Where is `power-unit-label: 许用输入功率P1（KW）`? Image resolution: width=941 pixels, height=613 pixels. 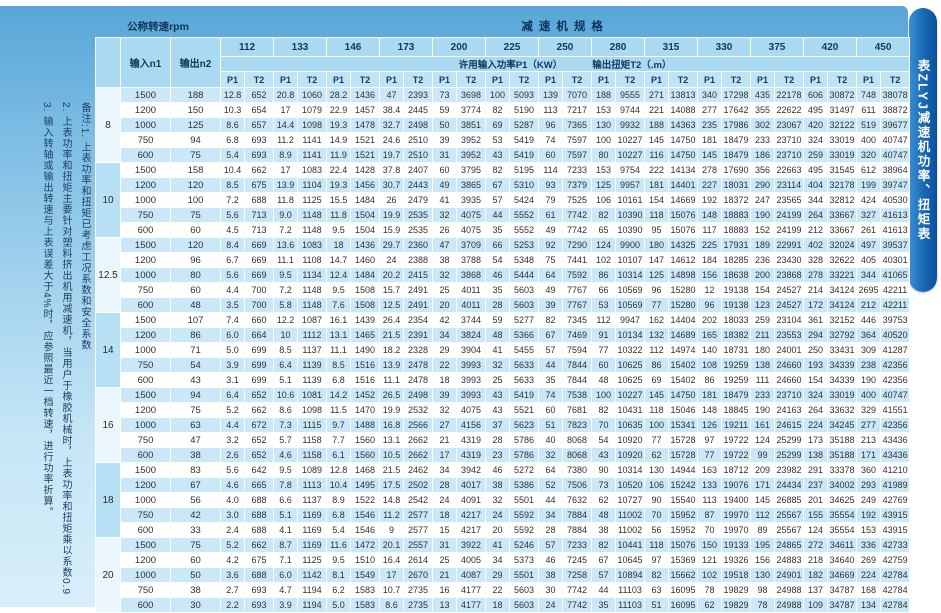 power-unit-label: 许用输入功率P1（KW） is located at coordinates (510, 65).